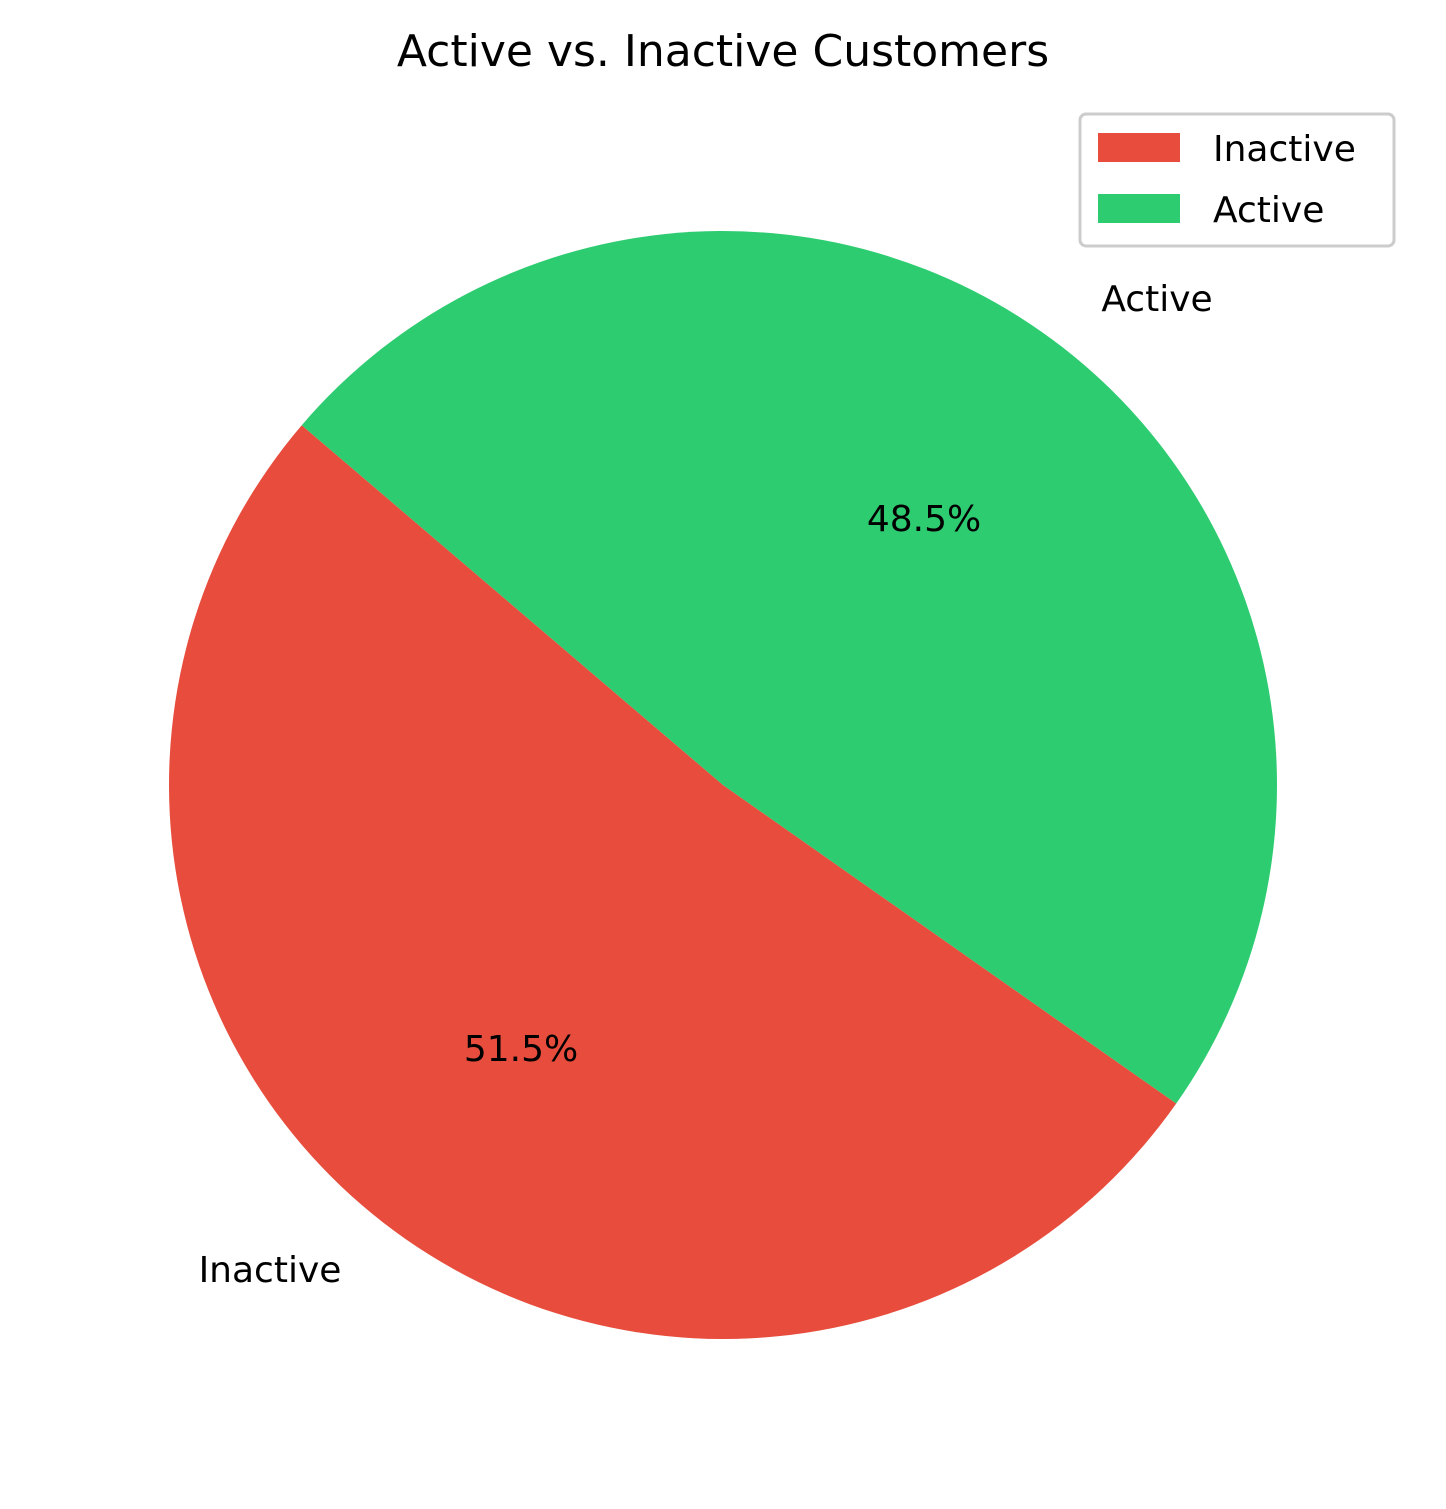 This screenshot has height=1509, width=1446. I want to click on chart-title: Active vs. Inactive Customers, so click(723, 51).